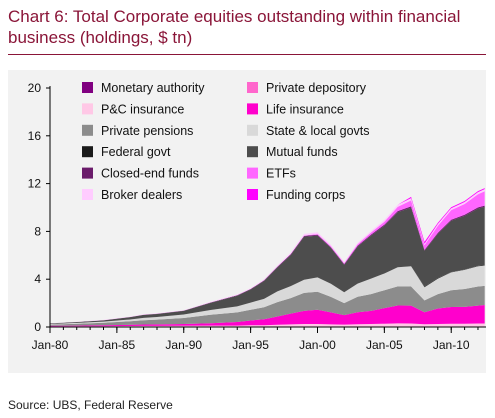  Describe the element at coordinates (141, 195) in the screenshot. I see `legend-label: Broker dealers` at that location.